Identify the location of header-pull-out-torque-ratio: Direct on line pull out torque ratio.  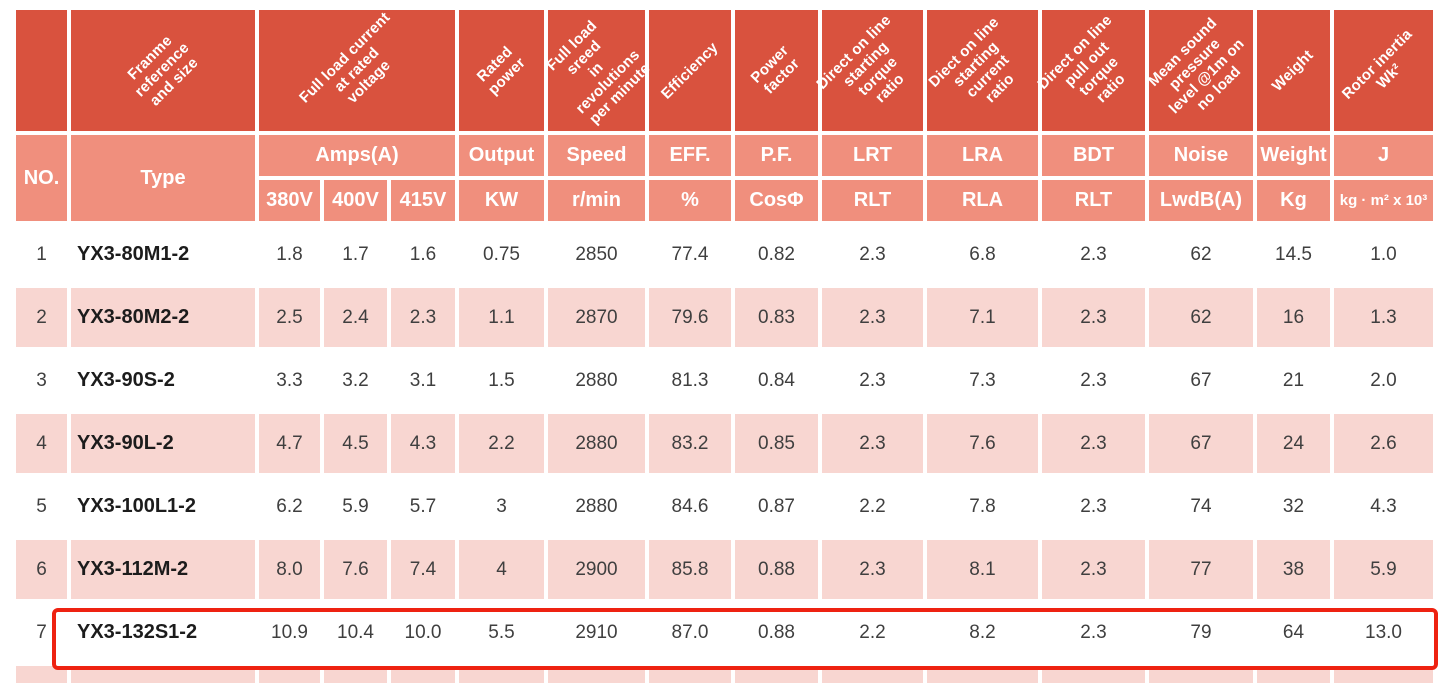
(1090, 70).